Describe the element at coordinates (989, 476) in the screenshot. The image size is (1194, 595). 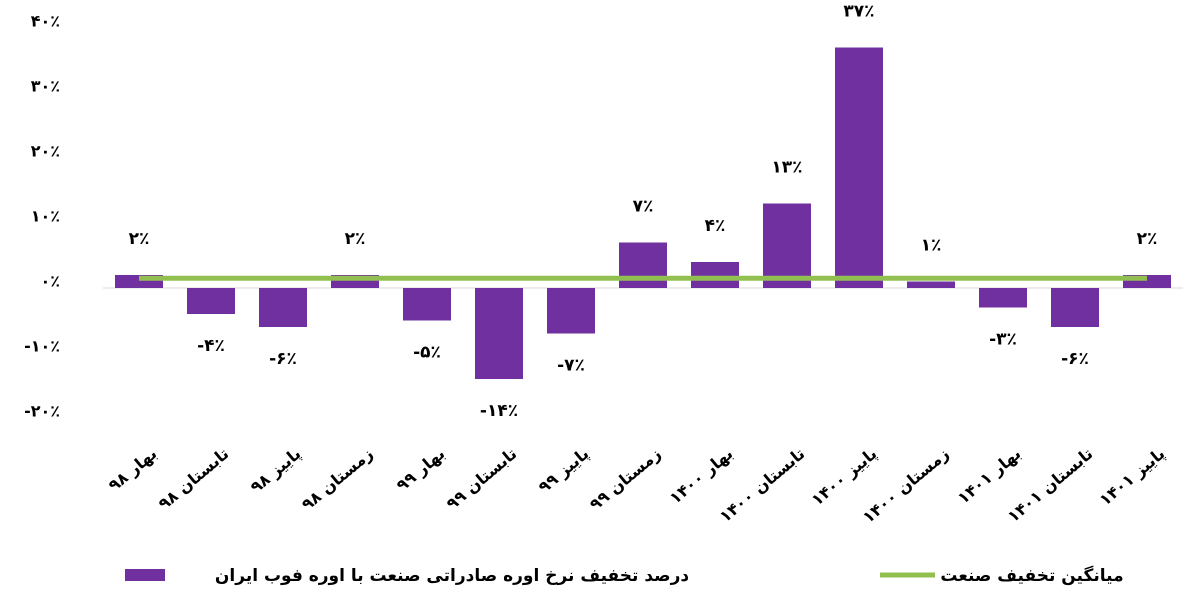
I see `x-tick-label: بهار ۱۴۰۱` at that location.